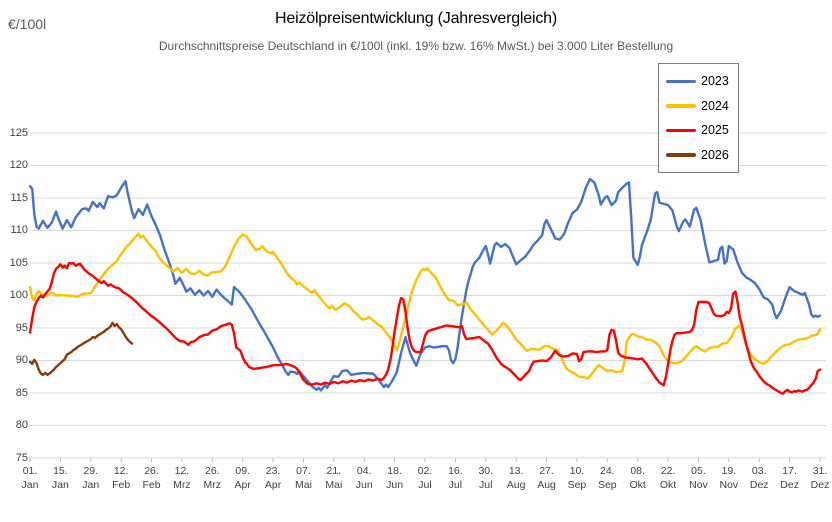 This screenshot has width=832, height=522. I want to click on y-axis-tick-label: 105, so click(18, 262).